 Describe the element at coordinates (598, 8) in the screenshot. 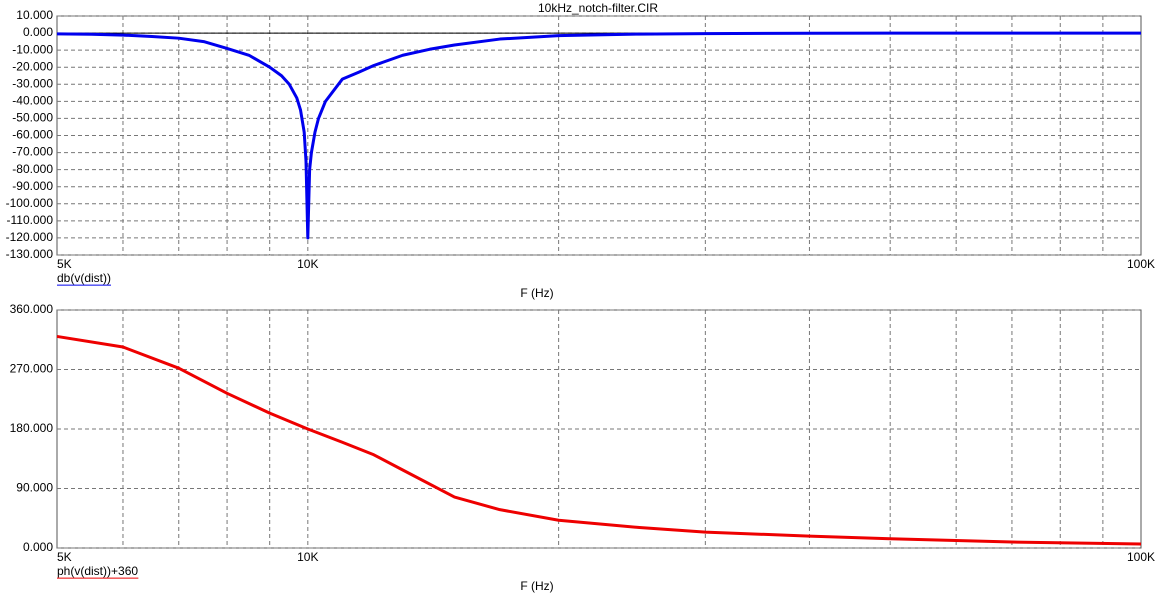

I see `chart-title: 10kHz_notch-filter.CIR` at that location.